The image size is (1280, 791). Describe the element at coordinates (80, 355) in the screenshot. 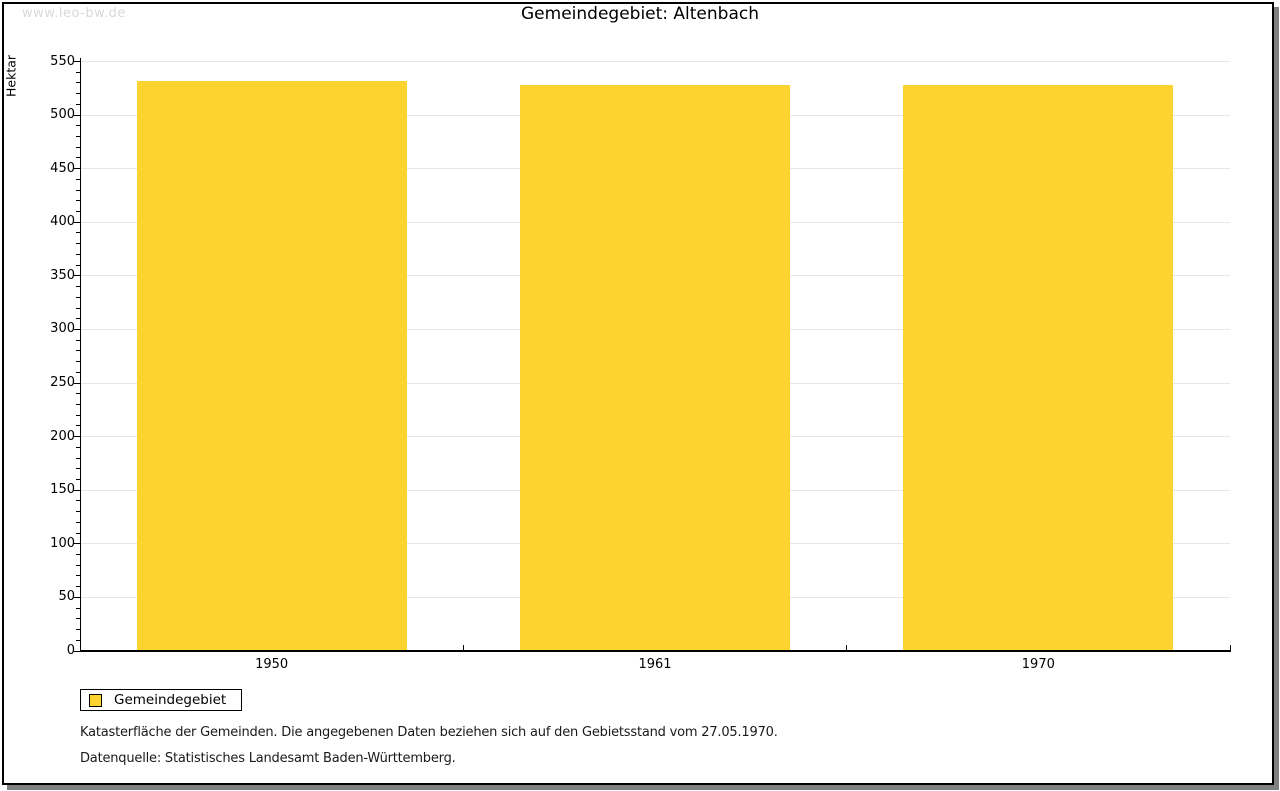

I see `y-axis-line` at that location.